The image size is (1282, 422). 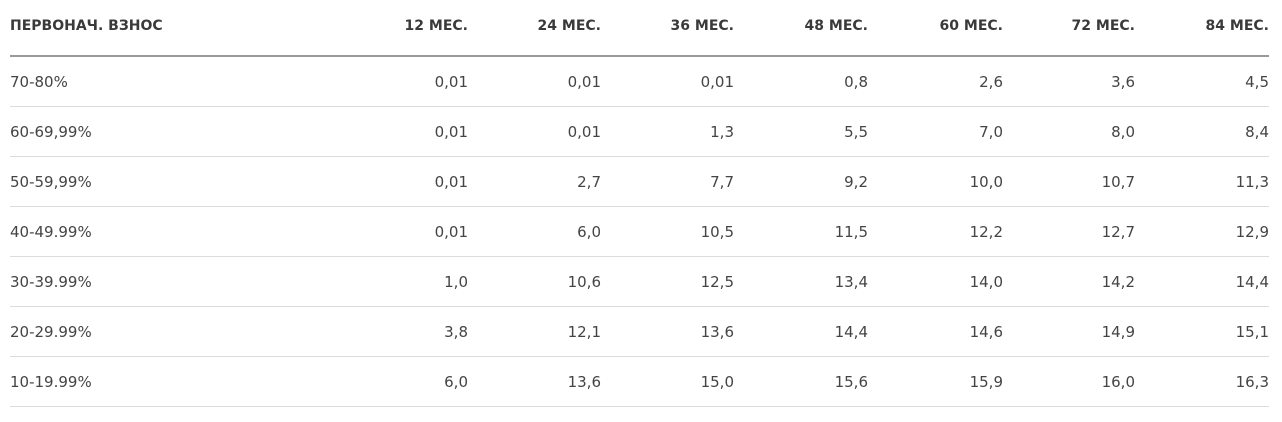 I want to click on table-cell: 11,3, so click(x=1202, y=181).